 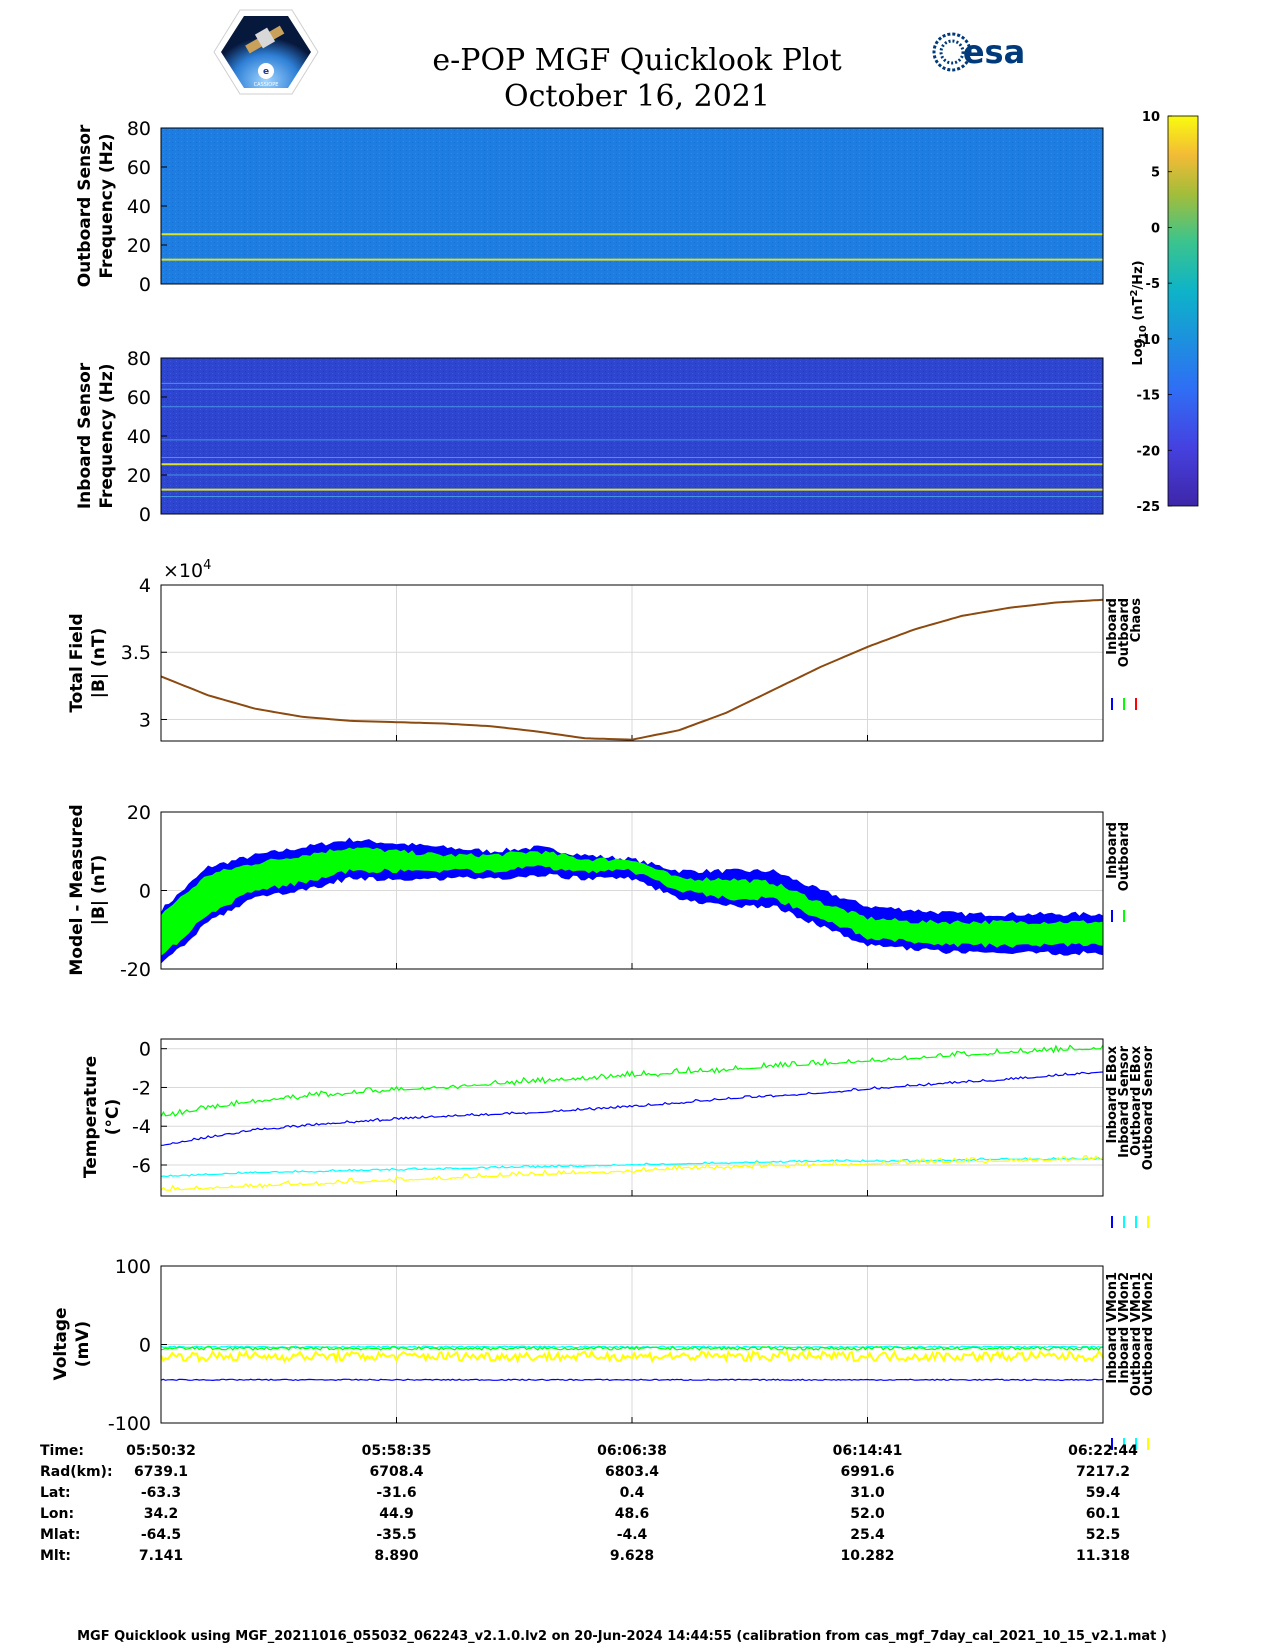 What do you see at coordinates (60, 1535) in the screenshot?
I see `ephemeris-row-label: Mlat:` at bounding box center [60, 1535].